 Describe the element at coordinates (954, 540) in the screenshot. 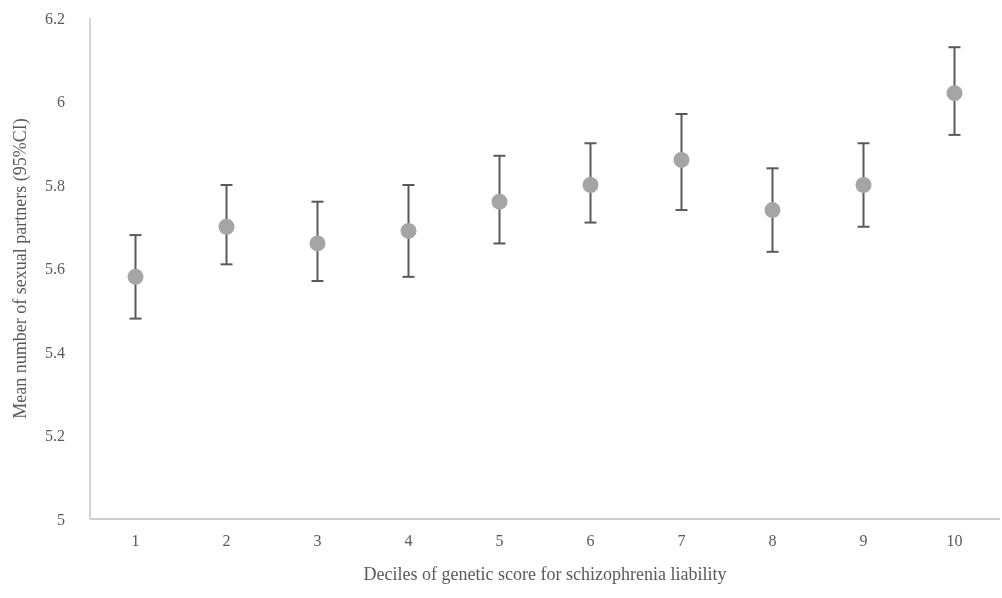

I see `x-tick-label: 10` at that location.